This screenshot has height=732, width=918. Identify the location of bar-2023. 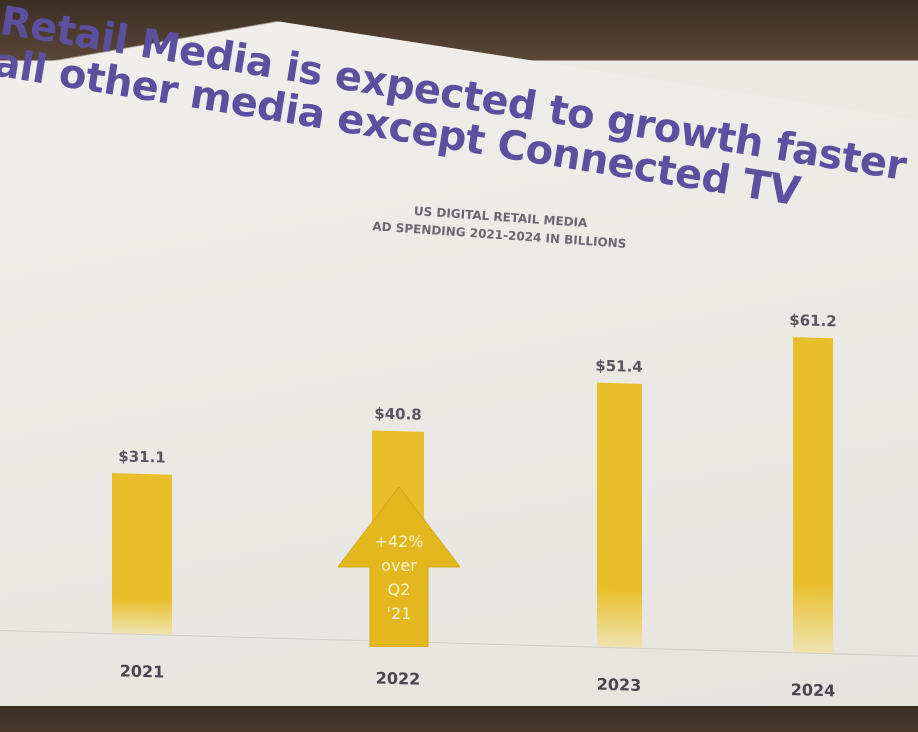
(619, 515).